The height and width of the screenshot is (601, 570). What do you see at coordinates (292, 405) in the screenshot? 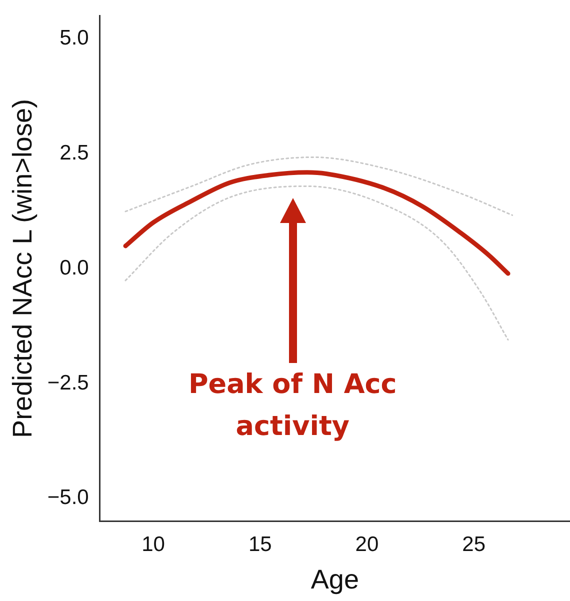
I see `annotation: Peak of N Acc activity` at bounding box center [292, 405].